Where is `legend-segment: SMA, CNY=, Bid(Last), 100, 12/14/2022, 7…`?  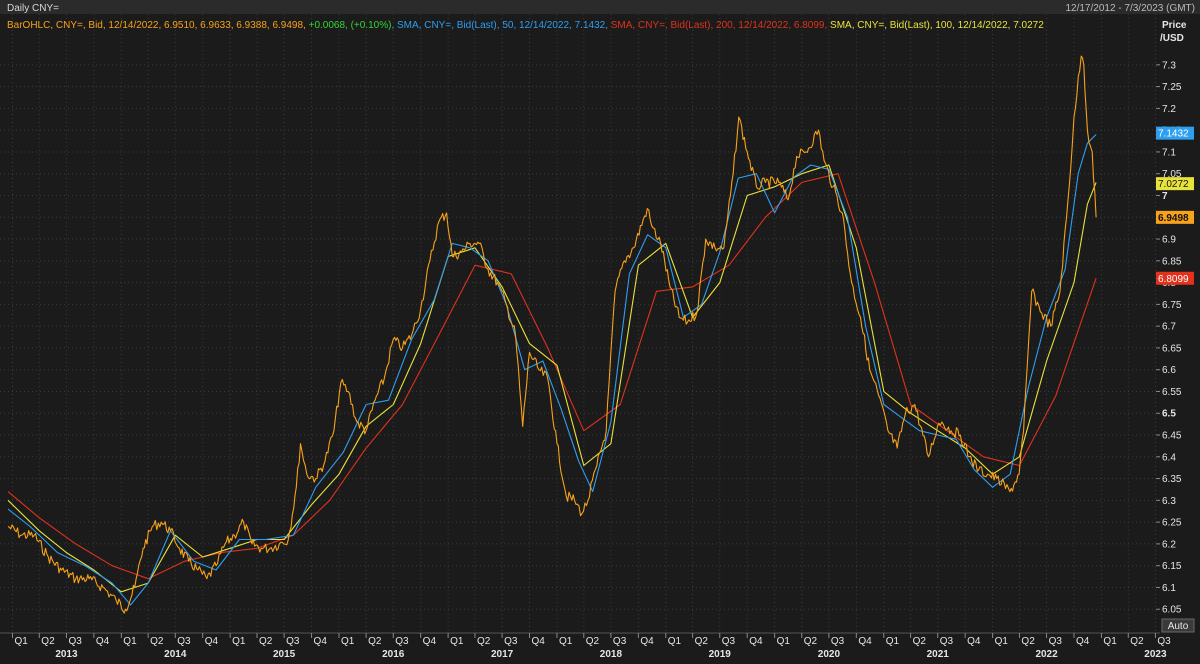
legend-segment: SMA, CNY=, Bid(Last), 100, 12/14/2022, 7… is located at coordinates (937, 25).